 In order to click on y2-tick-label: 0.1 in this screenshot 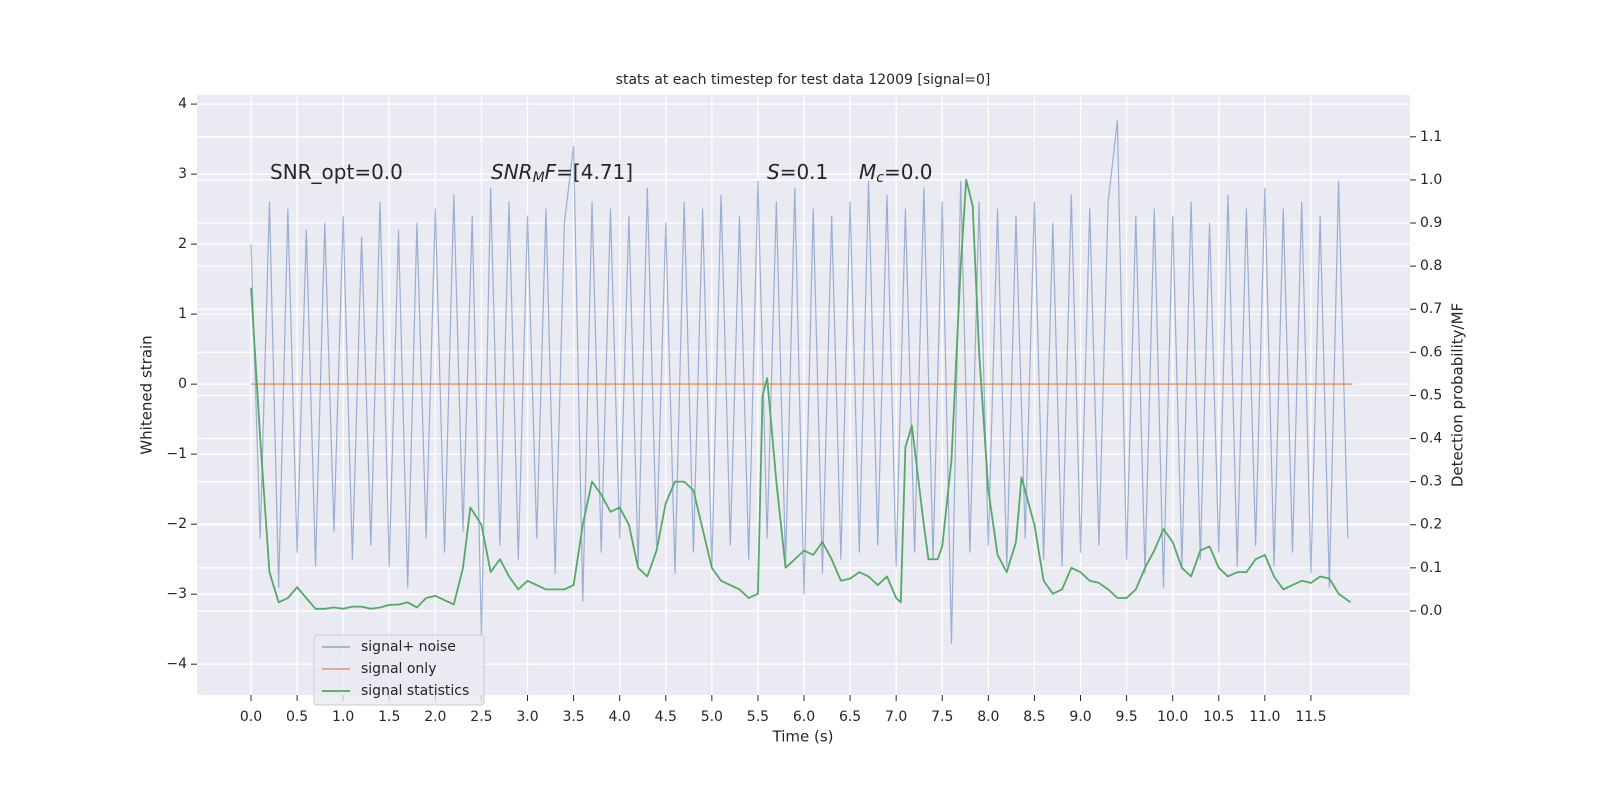, I will do `click(1431, 568)`.